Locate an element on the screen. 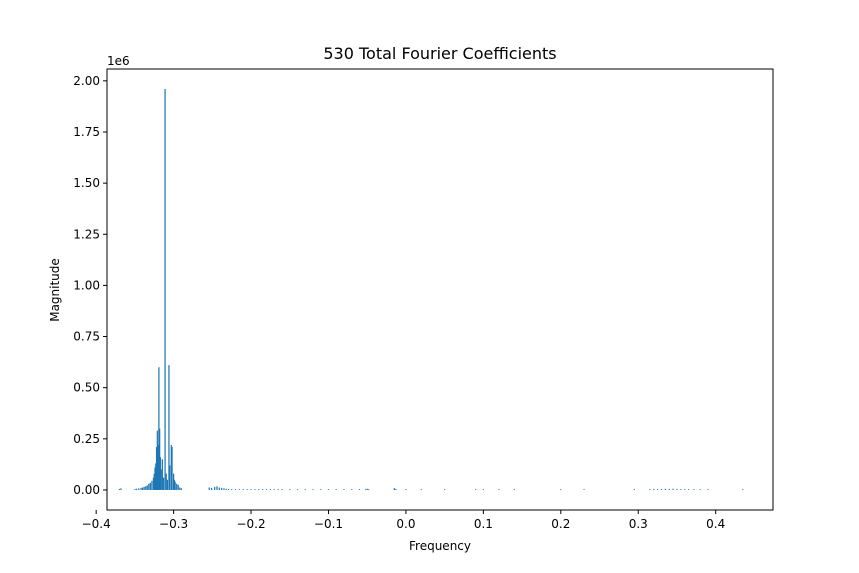 The image size is (859, 573). y-axis-label: Magnitude is located at coordinates (55, 290).